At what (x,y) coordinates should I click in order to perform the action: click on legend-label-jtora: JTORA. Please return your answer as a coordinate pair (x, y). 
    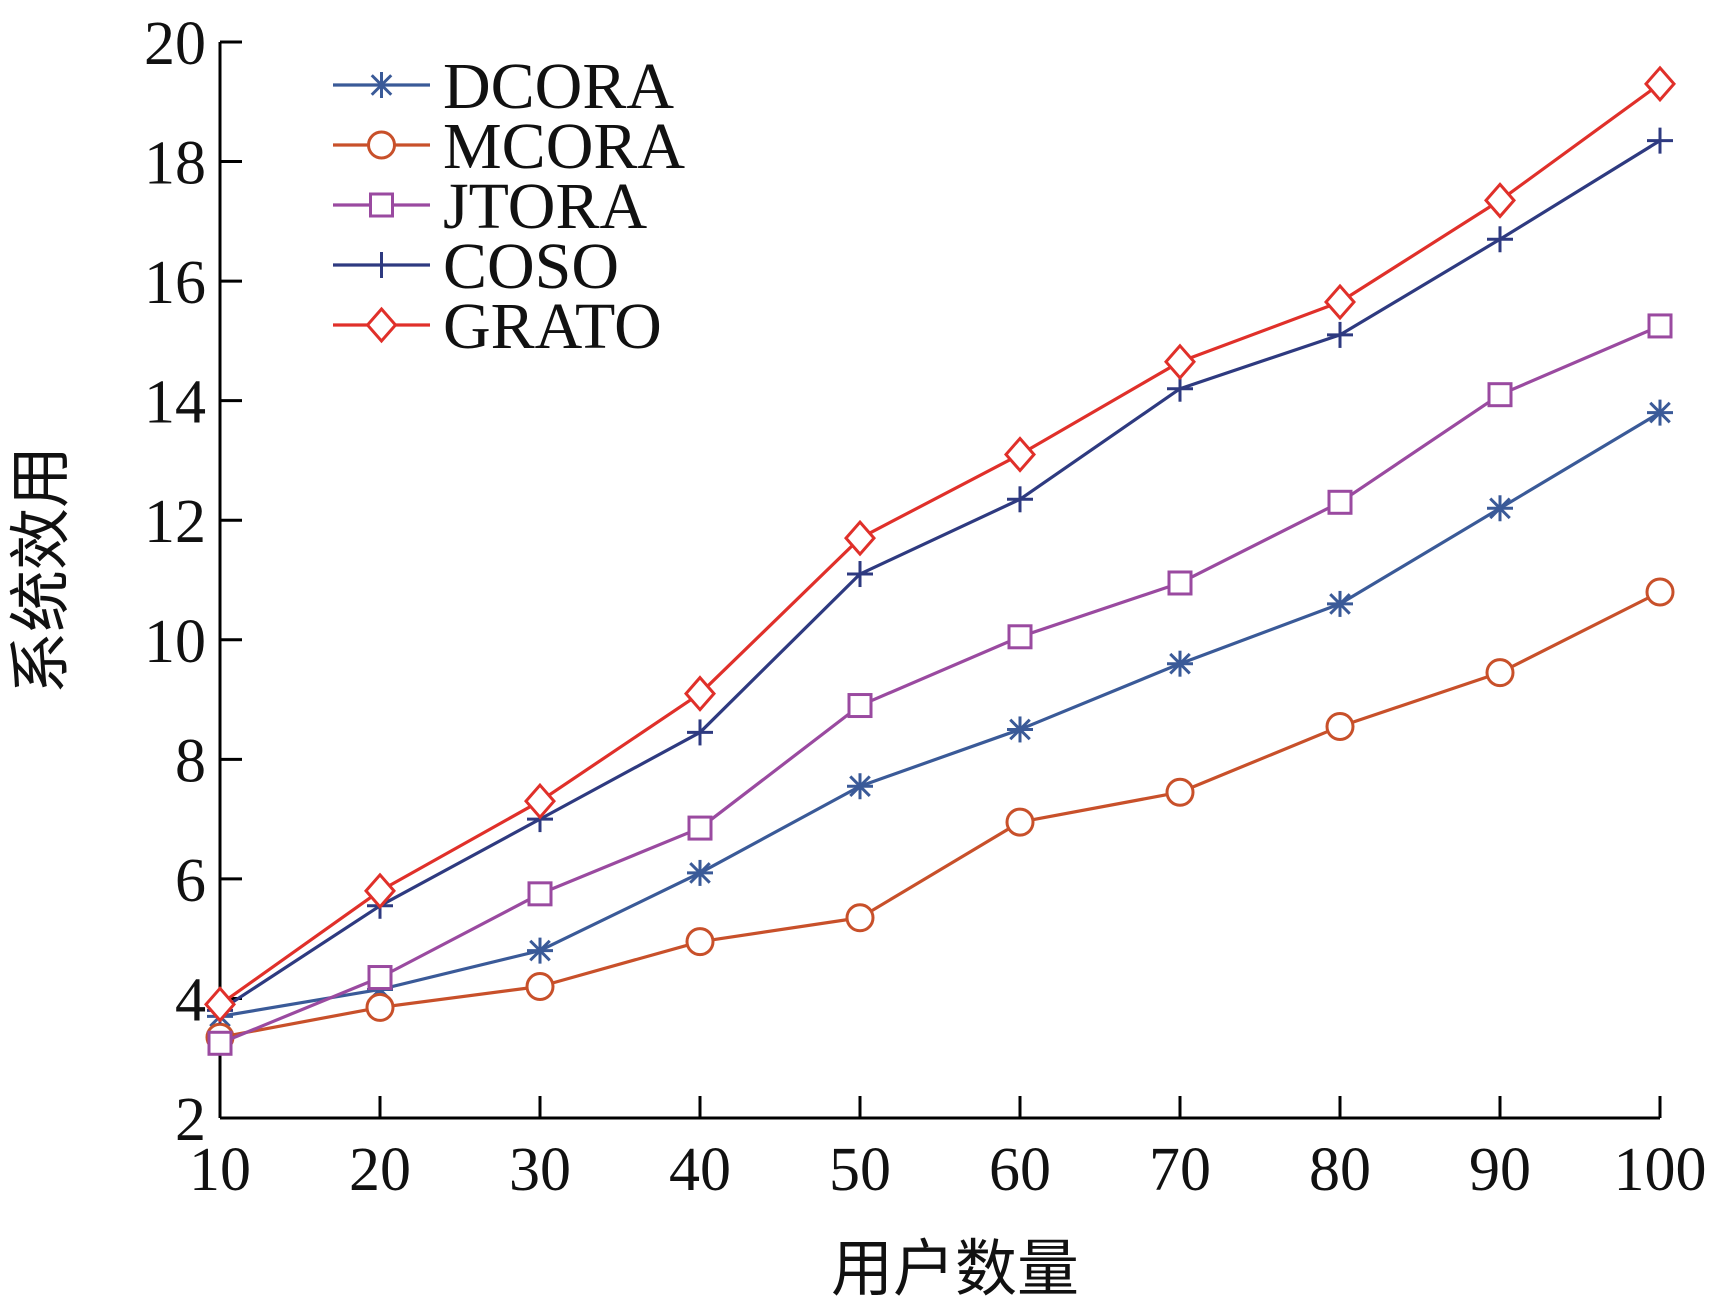
    Looking at the image, I should click on (545, 206).